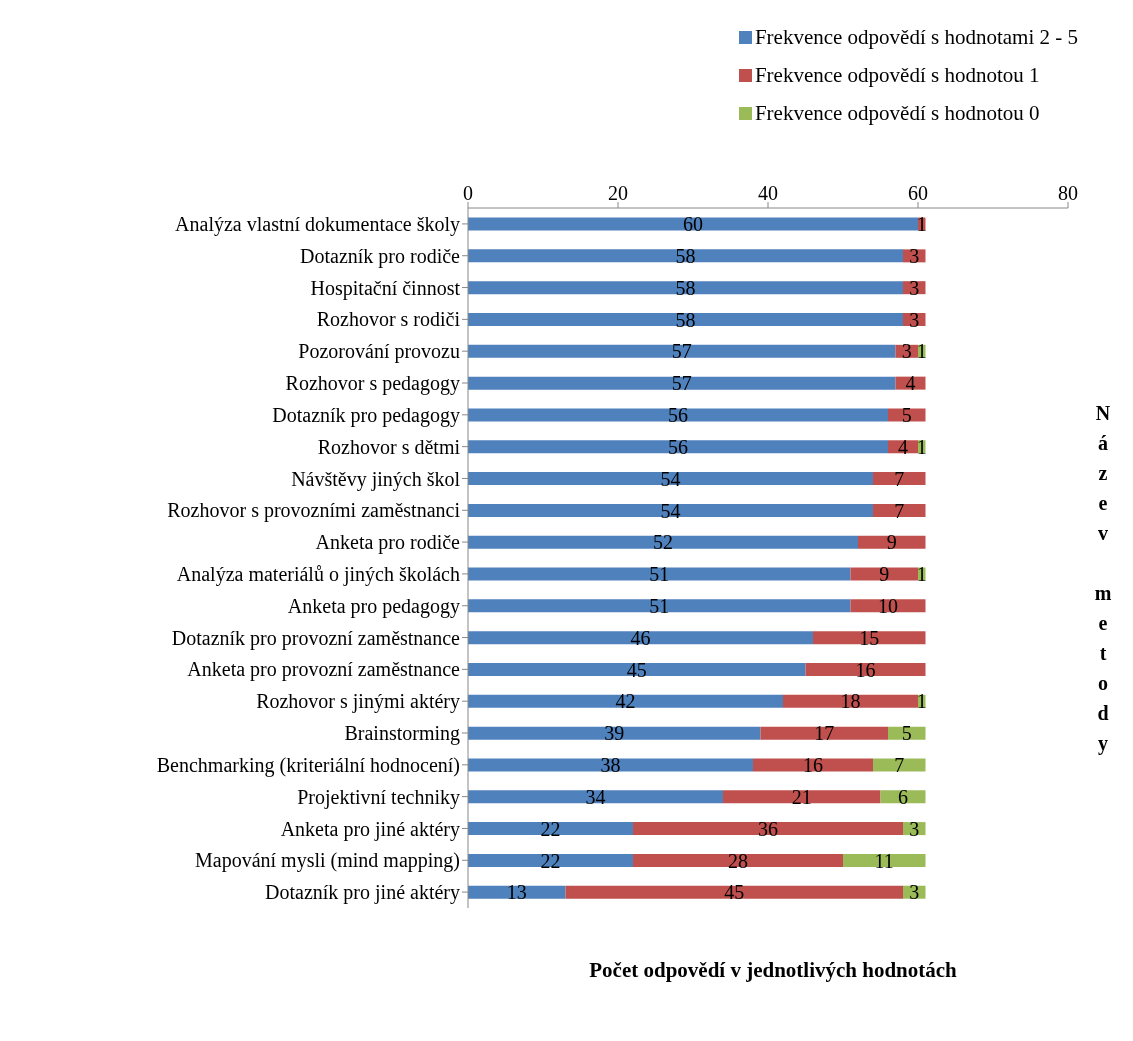 Image resolution: width=1133 pixels, height=1041 pixels. I want to click on data-label: 38, so click(610, 765).